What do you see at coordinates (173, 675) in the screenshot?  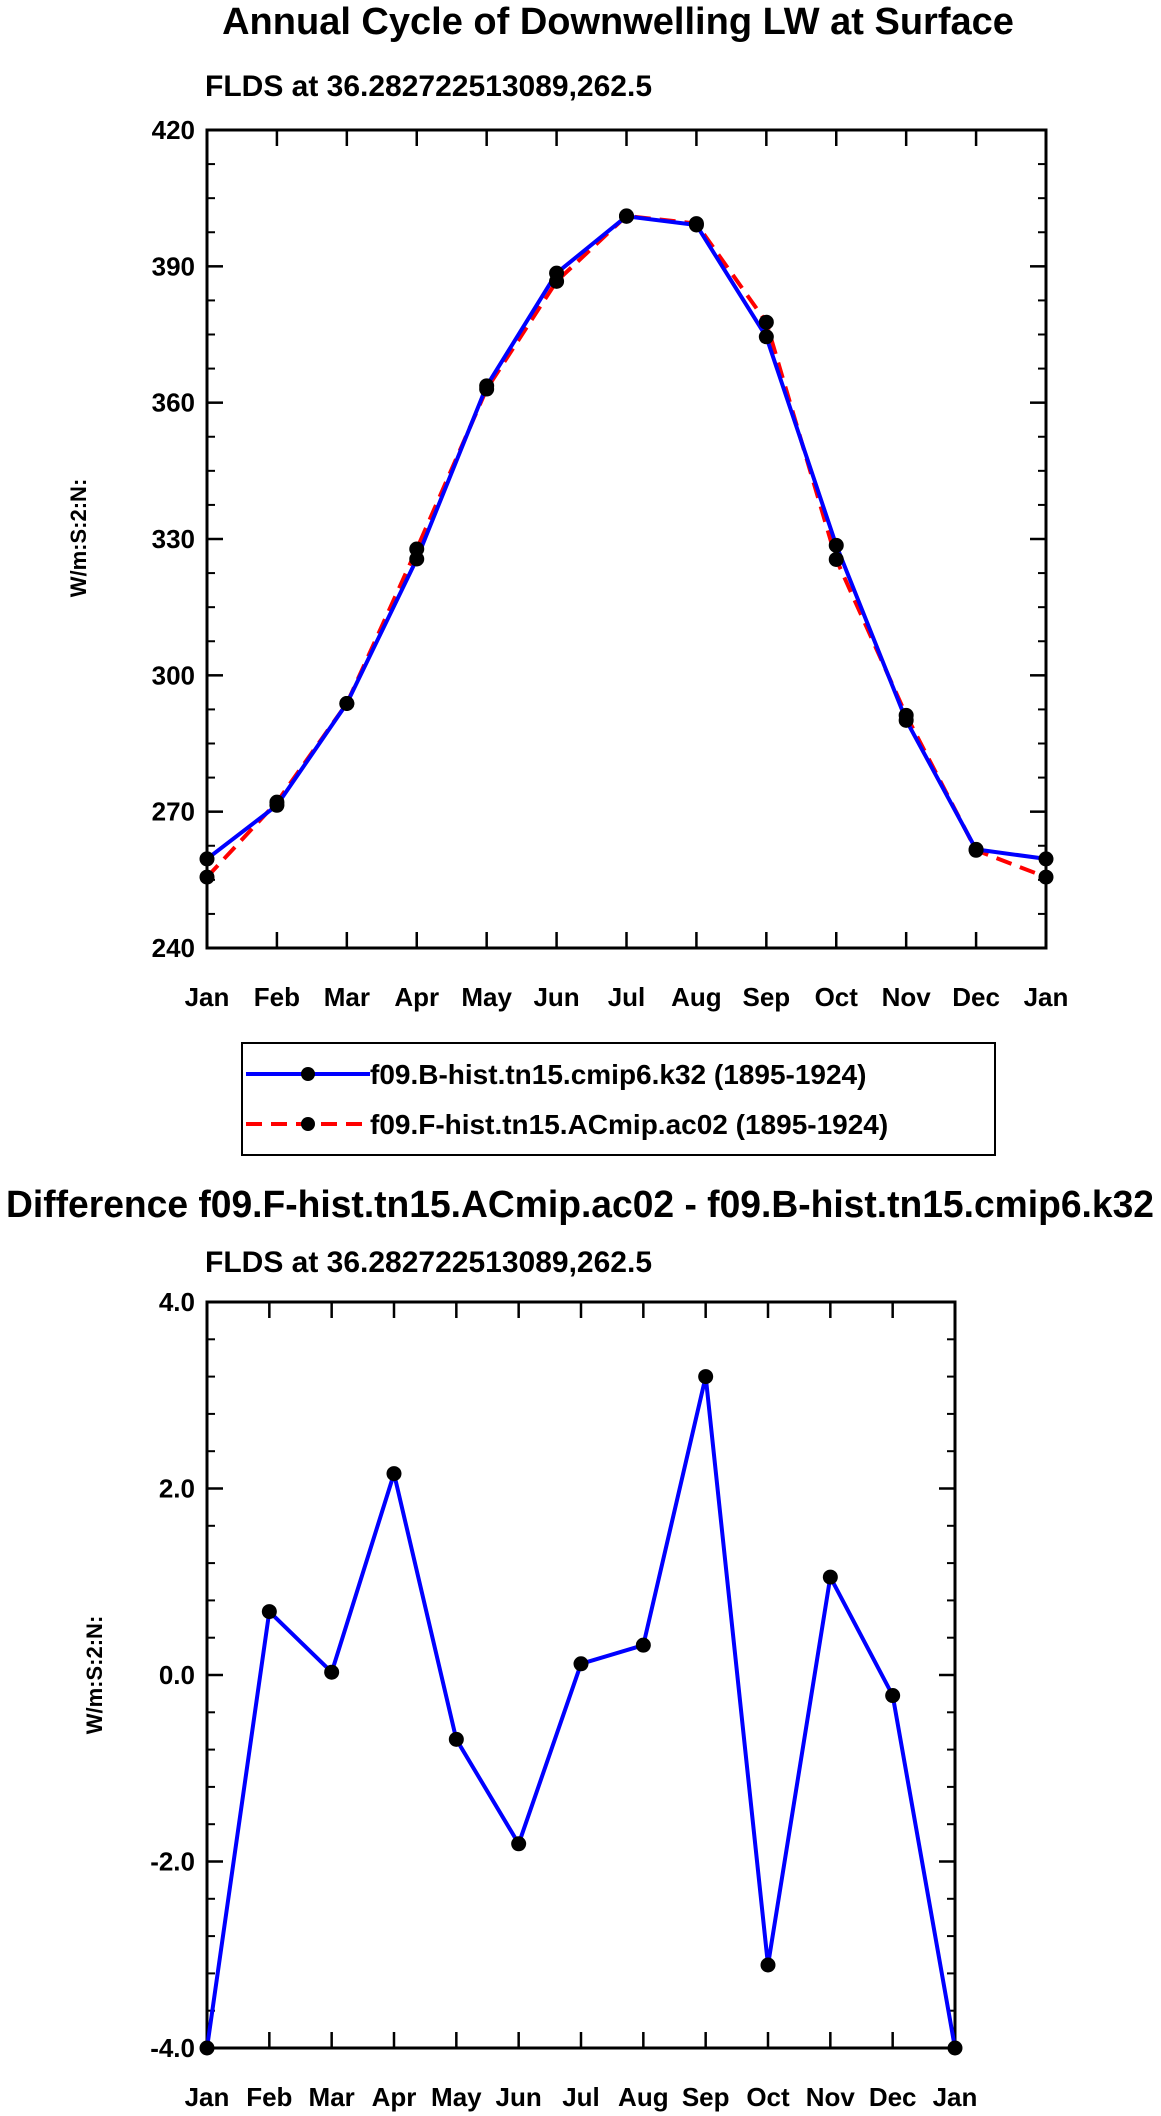 I see `chart1-ytick-label: 300` at bounding box center [173, 675].